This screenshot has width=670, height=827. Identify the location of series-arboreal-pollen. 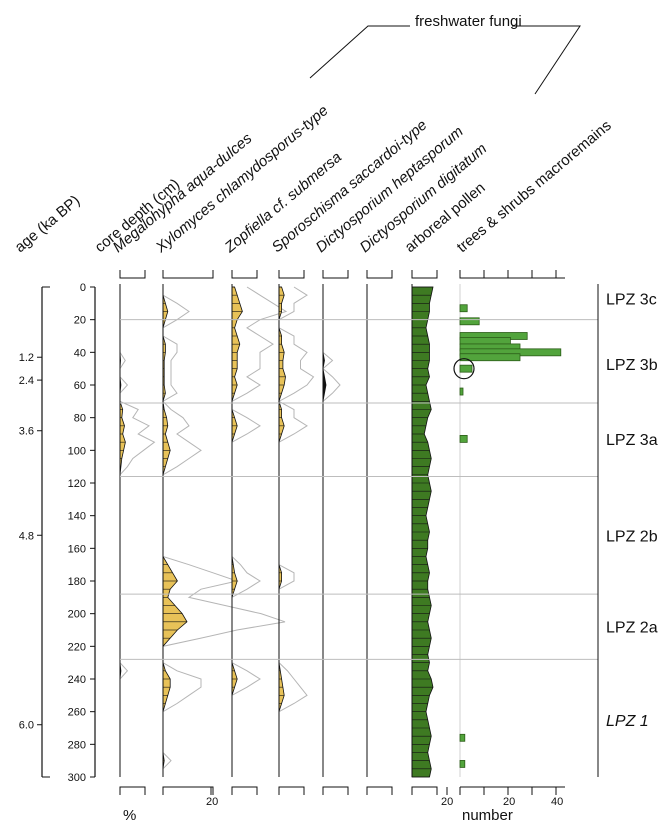
(422, 531).